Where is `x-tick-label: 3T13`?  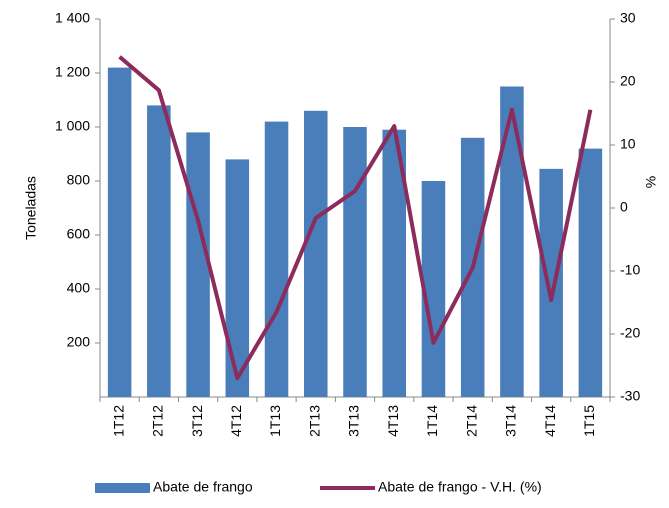
x-tick-label: 3T13 is located at coordinates (354, 421).